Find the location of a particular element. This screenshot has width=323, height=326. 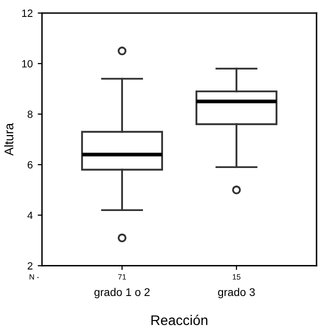

x-tick-label: grado 3 is located at coordinates (236, 293).